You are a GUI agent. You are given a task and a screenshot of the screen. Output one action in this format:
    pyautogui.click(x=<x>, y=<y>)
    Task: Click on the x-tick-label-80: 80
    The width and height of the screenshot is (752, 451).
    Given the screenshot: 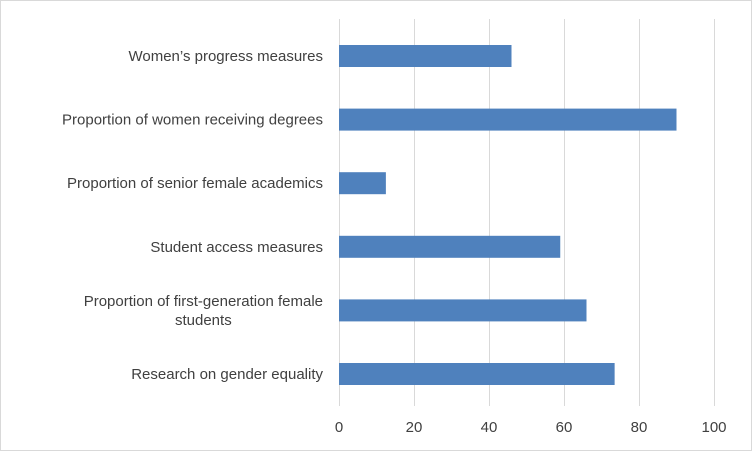 What is the action you would take?
    pyautogui.click(x=639, y=427)
    